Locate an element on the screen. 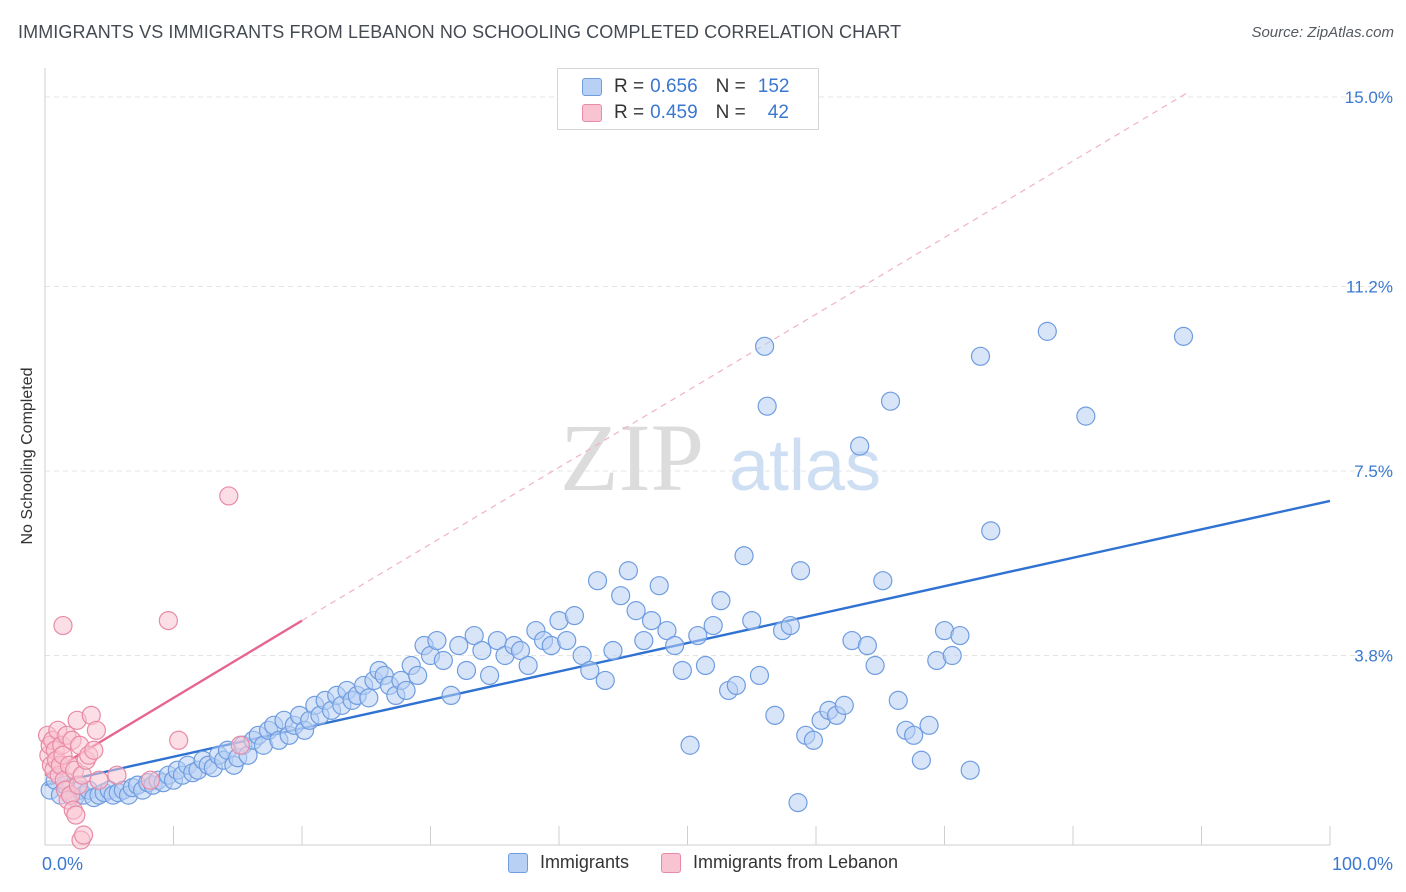 Image resolution: width=1406 pixels, height=892 pixels. legend-row-immigrants: R = 0.656 N = 152 is located at coordinates (685, 87).